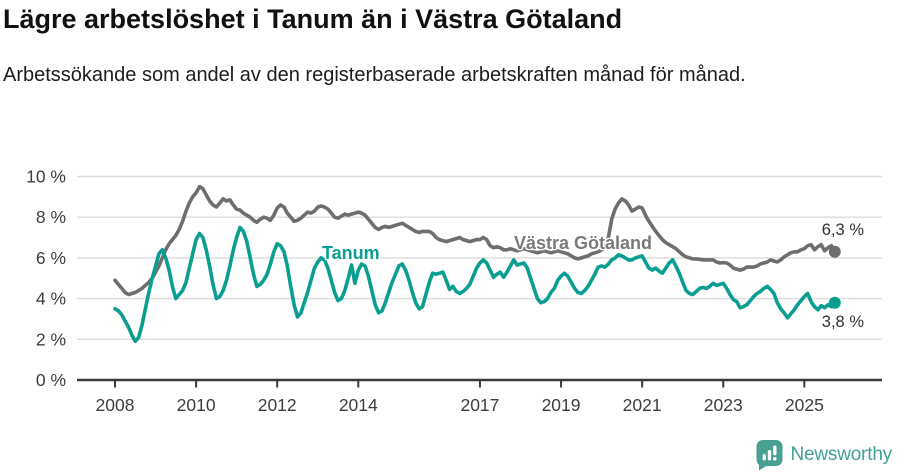 This screenshot has width=900, height=474. Describe the element at coordinates (834, 277) in the screenshot. I see `end-dots` at that location.